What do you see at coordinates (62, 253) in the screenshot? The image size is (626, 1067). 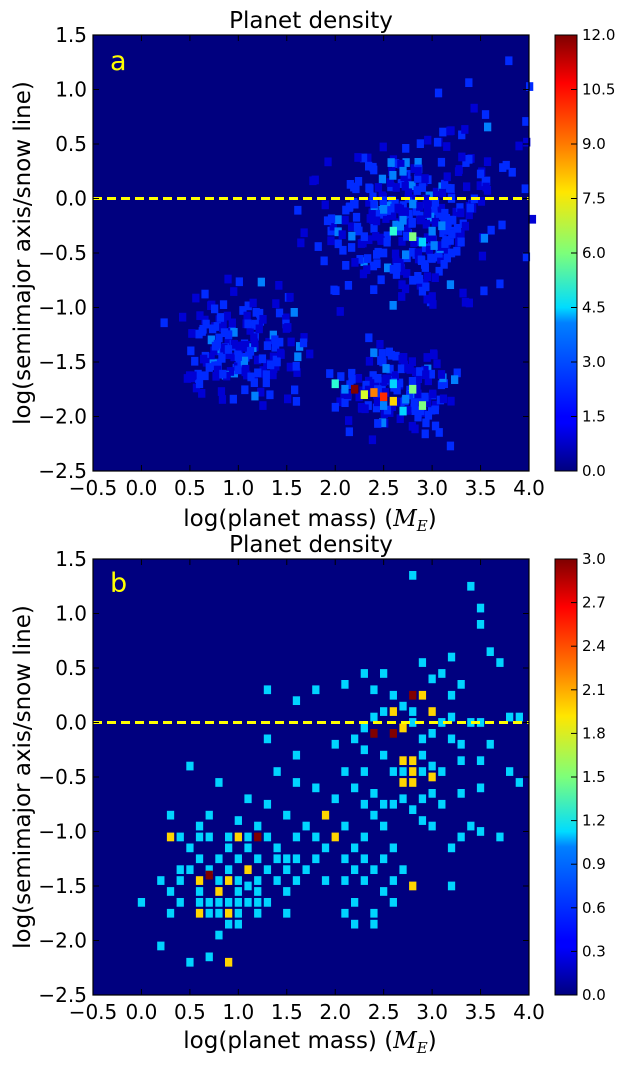 I see `y-tick-label: −0.5` at bounding box center [62, 253].